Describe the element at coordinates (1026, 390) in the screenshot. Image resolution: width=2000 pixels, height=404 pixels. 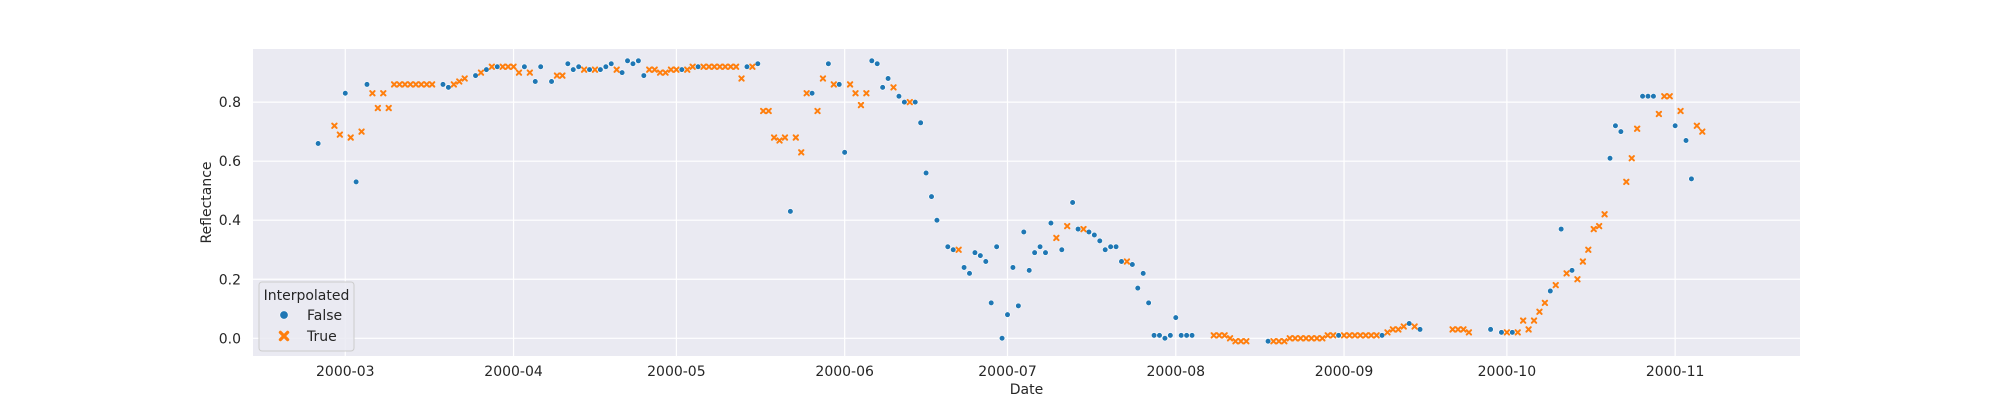
I see `x-axis-label: Date` at that location.